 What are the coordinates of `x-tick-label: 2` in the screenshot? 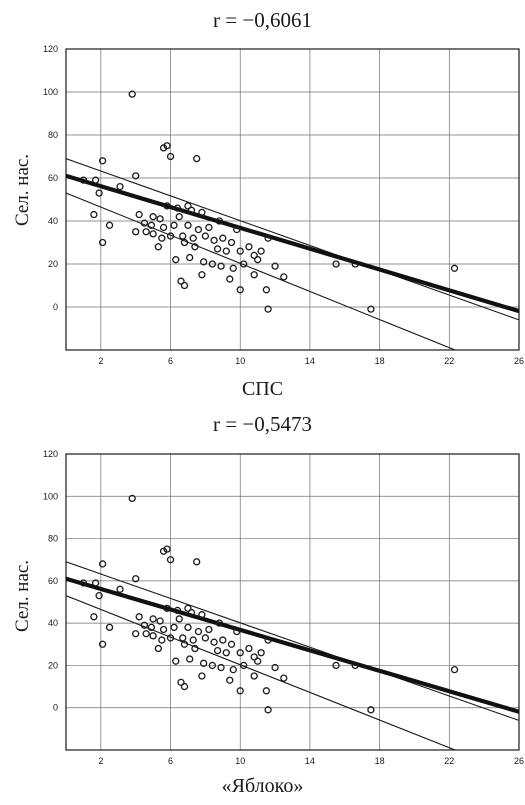 It's located at (100, 361).